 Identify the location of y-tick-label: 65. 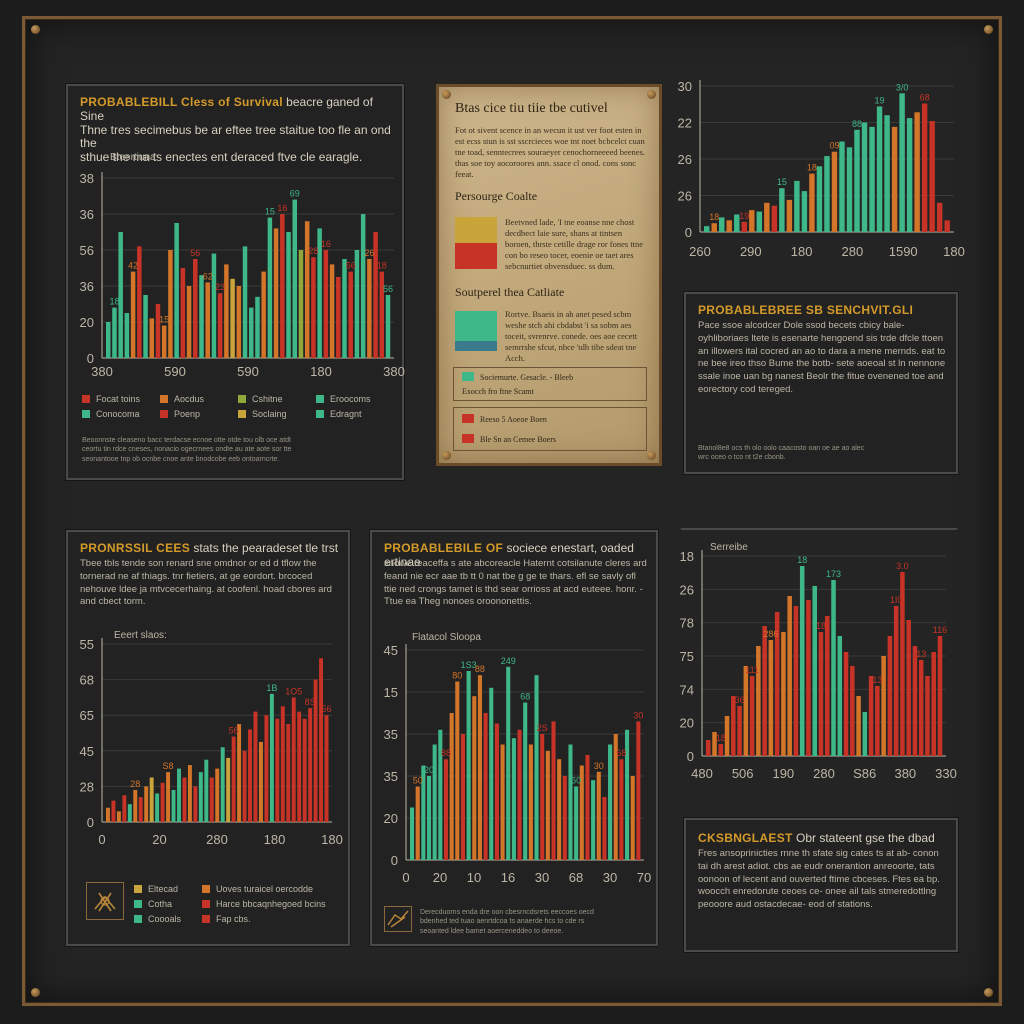
(87, 715).